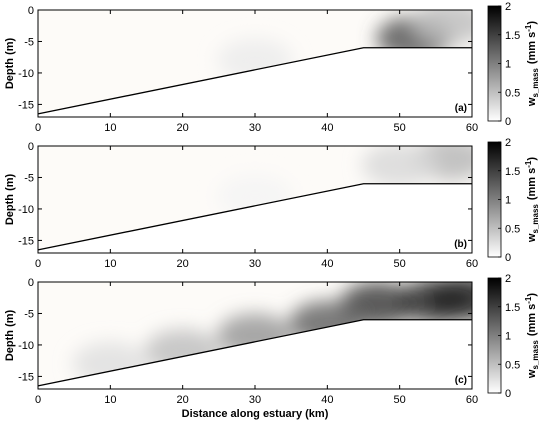 The width and height of the screenshot is (550, 429). I want to click on panel-letter: (b), so click(460, 244).